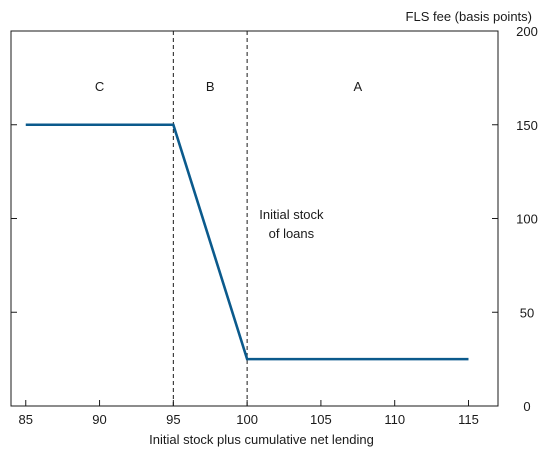 Image resolution: width=540 pixels, height=454 pixels. Describe the element at coordinates (99, 419) in the screenshot. I see `x-tick-label: 90` at that location.